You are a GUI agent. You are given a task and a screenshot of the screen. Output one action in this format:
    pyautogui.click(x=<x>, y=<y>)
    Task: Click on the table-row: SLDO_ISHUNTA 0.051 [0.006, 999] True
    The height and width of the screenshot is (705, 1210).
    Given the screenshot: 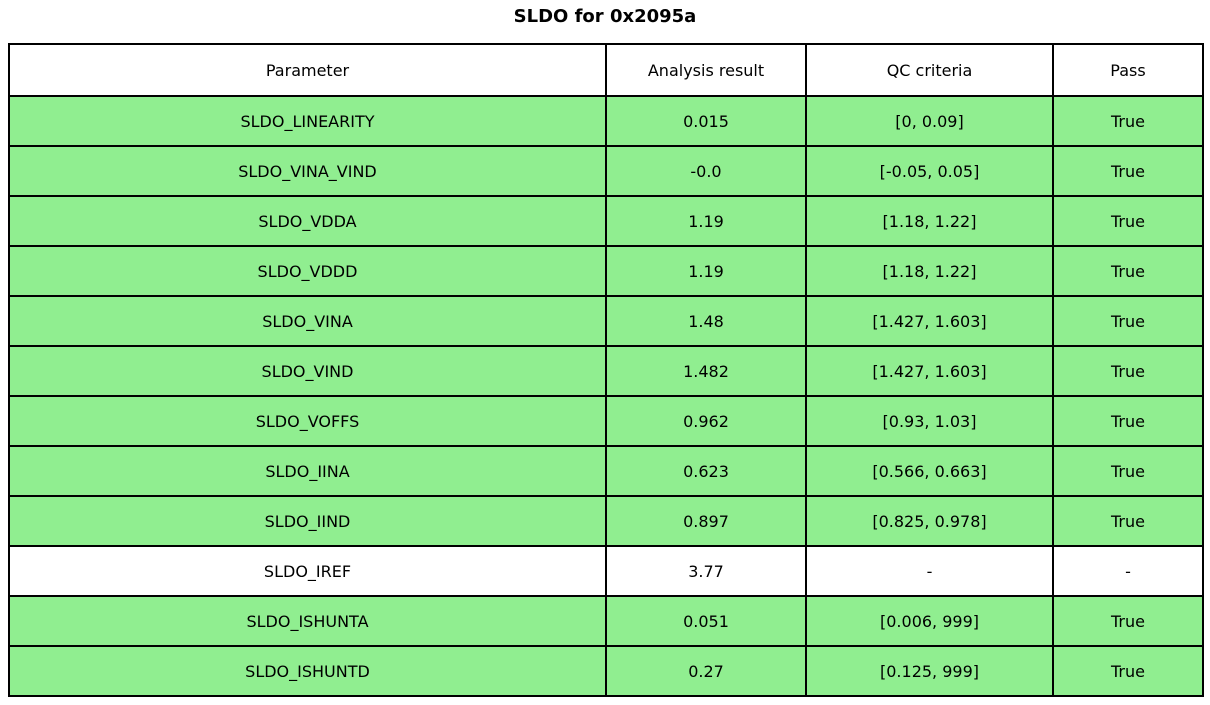 What is the action you would take?
    pyautogui.click(x=606, y=621)
    